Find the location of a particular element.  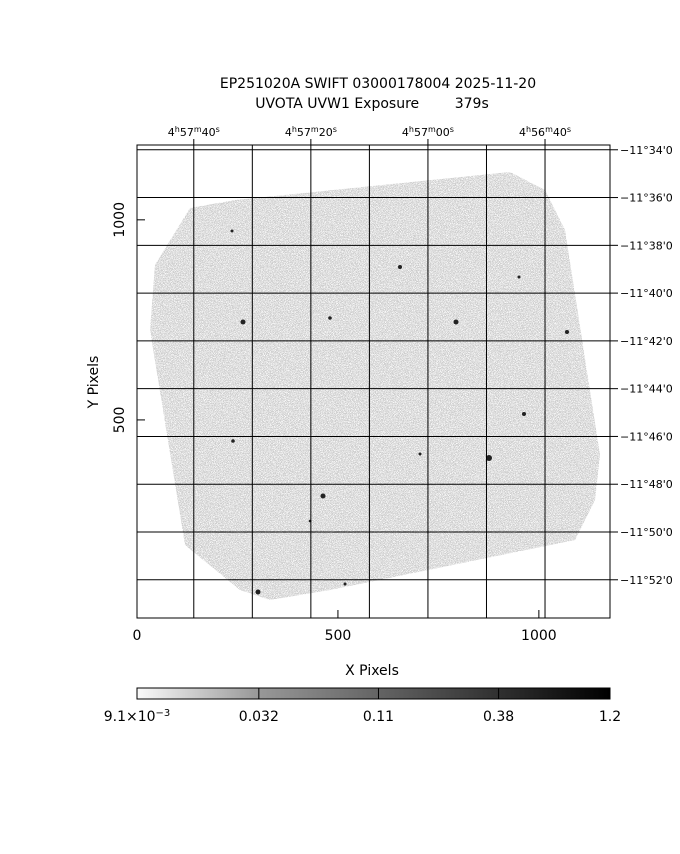

colorbar-tick-label: 0.032 is located at coordinates (259, 717).